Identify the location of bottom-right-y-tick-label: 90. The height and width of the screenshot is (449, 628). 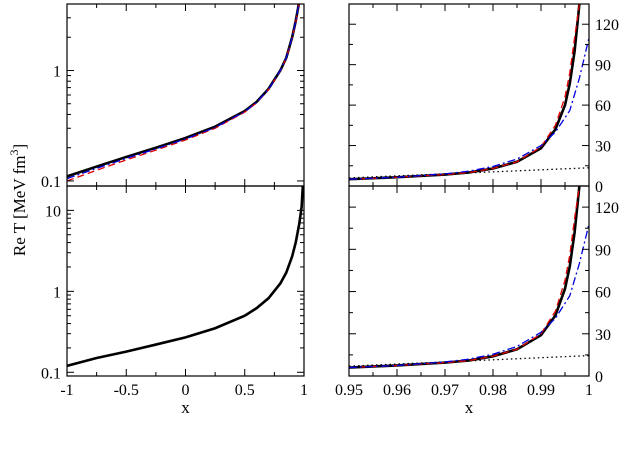
(603, 250).